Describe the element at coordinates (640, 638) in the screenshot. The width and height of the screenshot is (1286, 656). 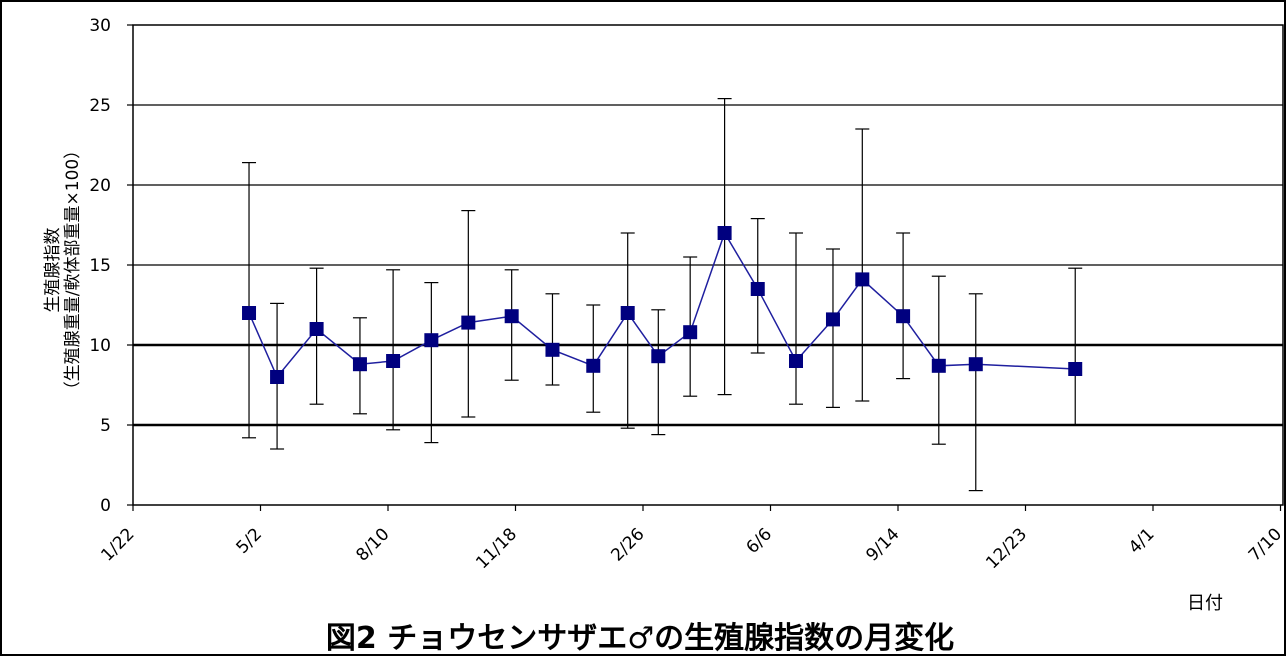
I see `chart-title: 図2 チョウセンサザエ♂の生殖腺指数の月変化` at that location.